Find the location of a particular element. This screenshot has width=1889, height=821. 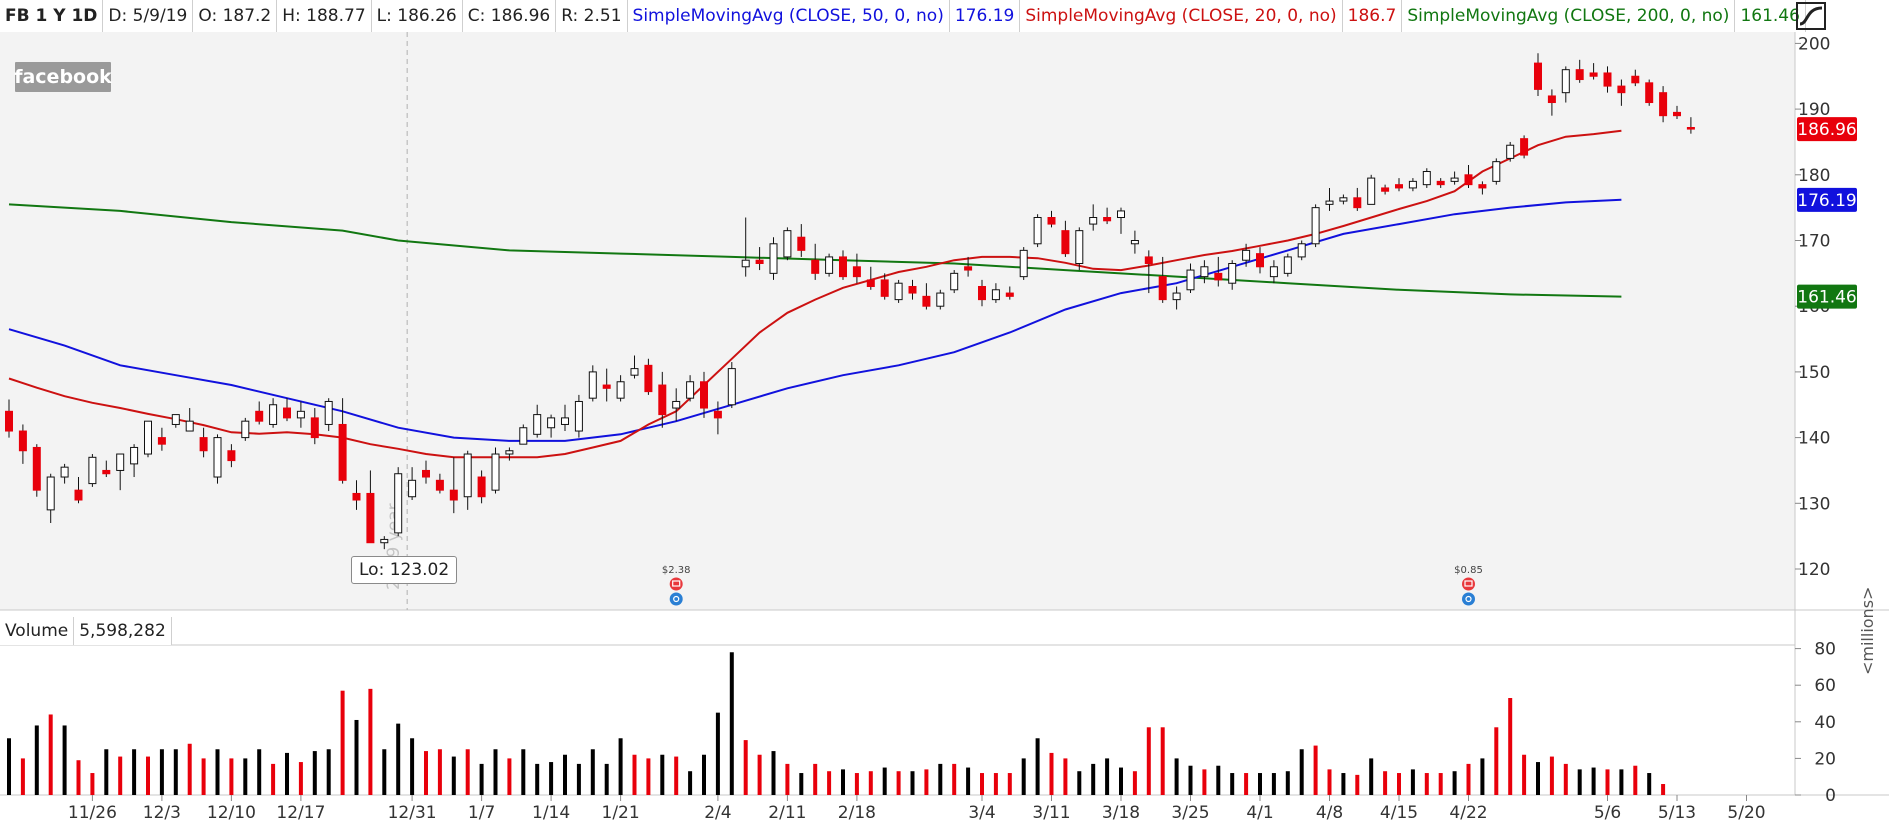

symbol-label: FB 1 Y 1D is located at coordinates (52, 16).